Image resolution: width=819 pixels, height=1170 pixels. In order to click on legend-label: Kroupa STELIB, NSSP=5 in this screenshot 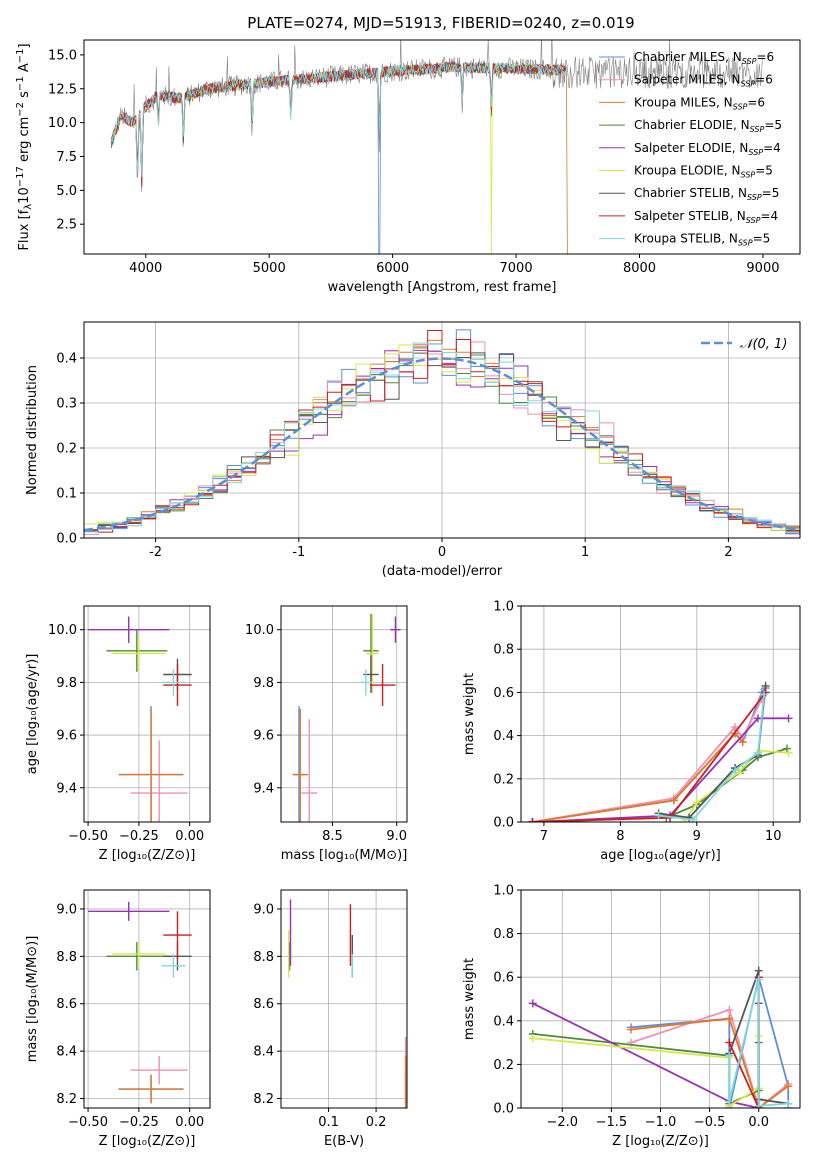, I will do `click(702, 240)`.